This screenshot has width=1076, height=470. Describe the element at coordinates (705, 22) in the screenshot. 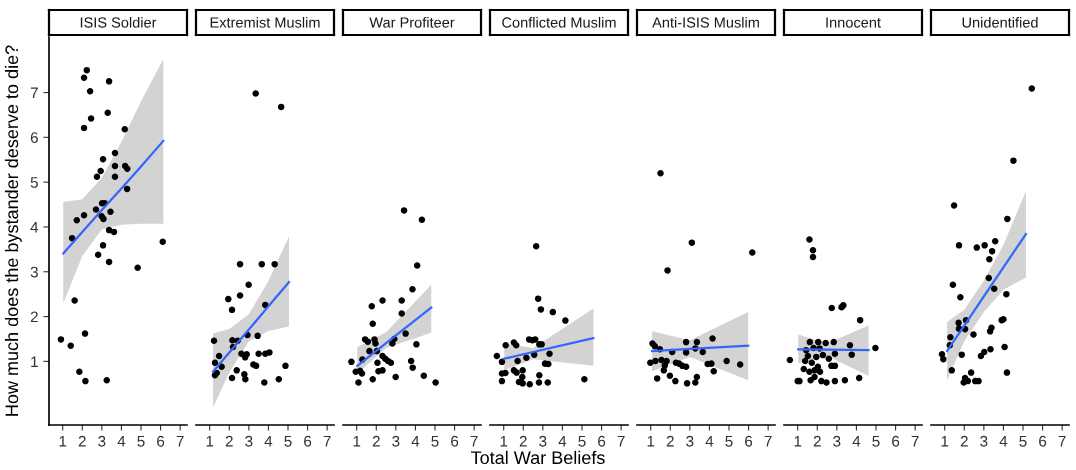

I see `chart-title: Anti-ISIS Muslim` at that location.